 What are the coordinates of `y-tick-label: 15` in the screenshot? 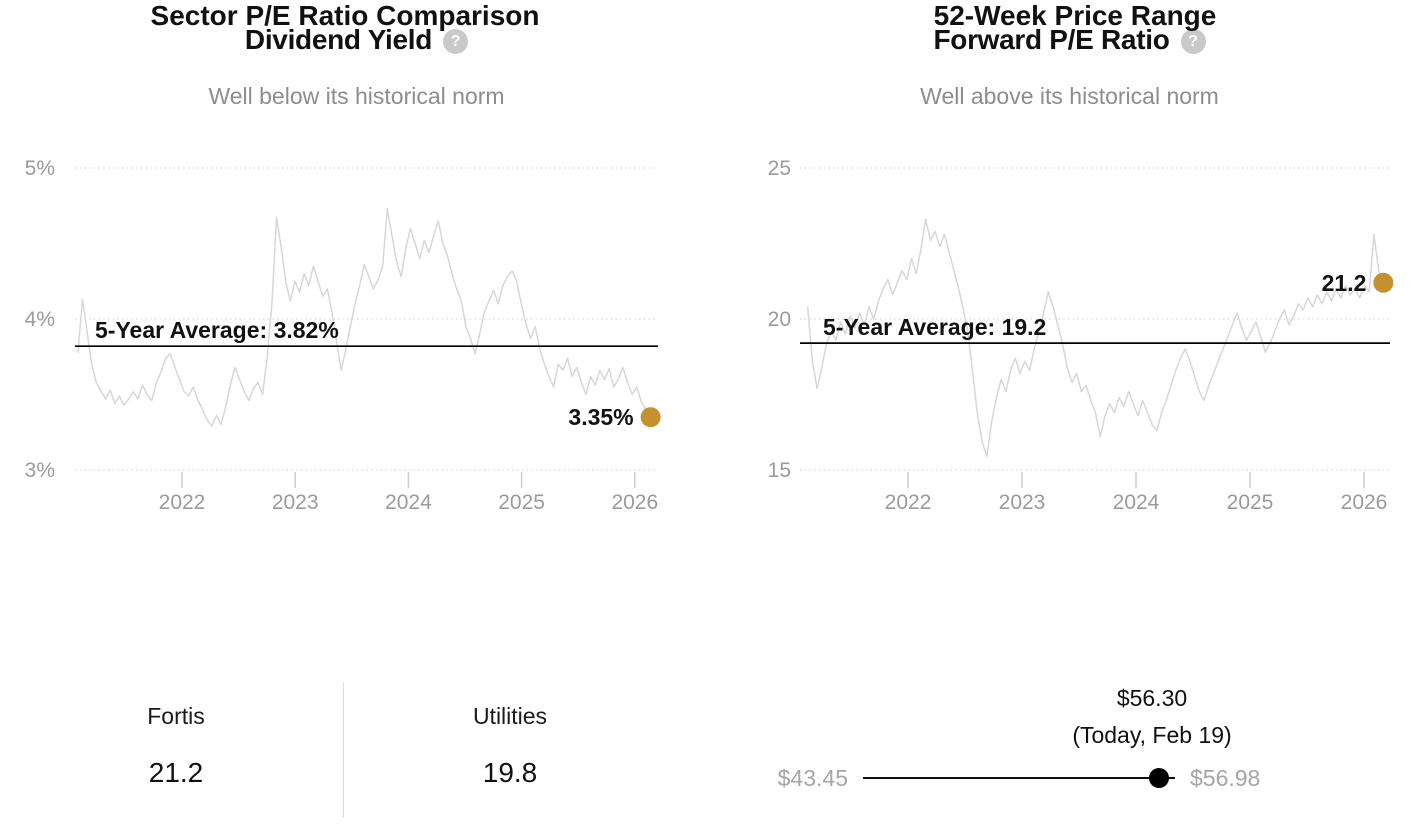 It's located at (779, 470).